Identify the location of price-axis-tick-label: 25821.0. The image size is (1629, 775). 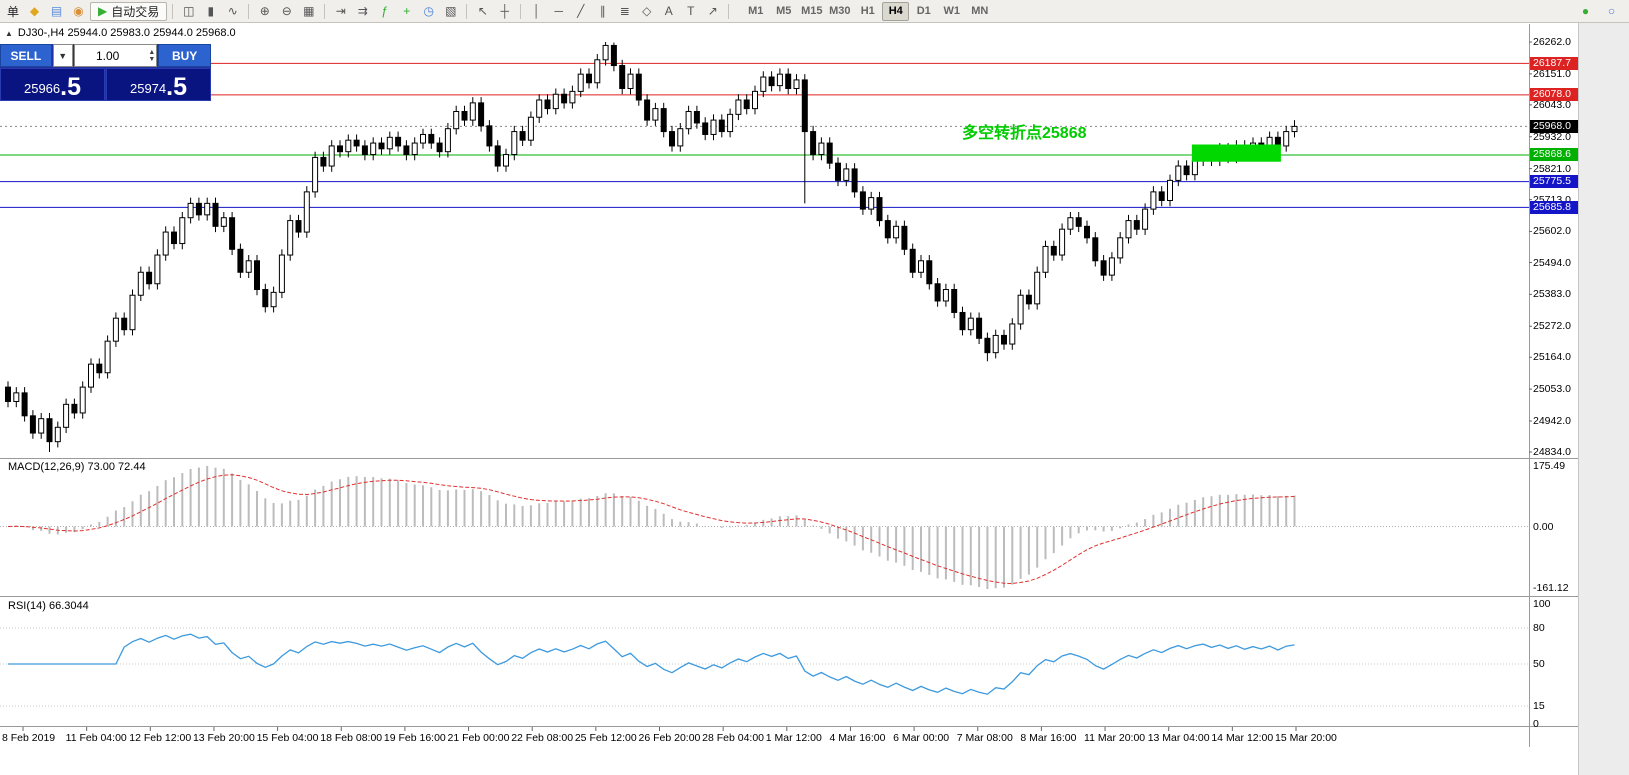
(1552, 168).